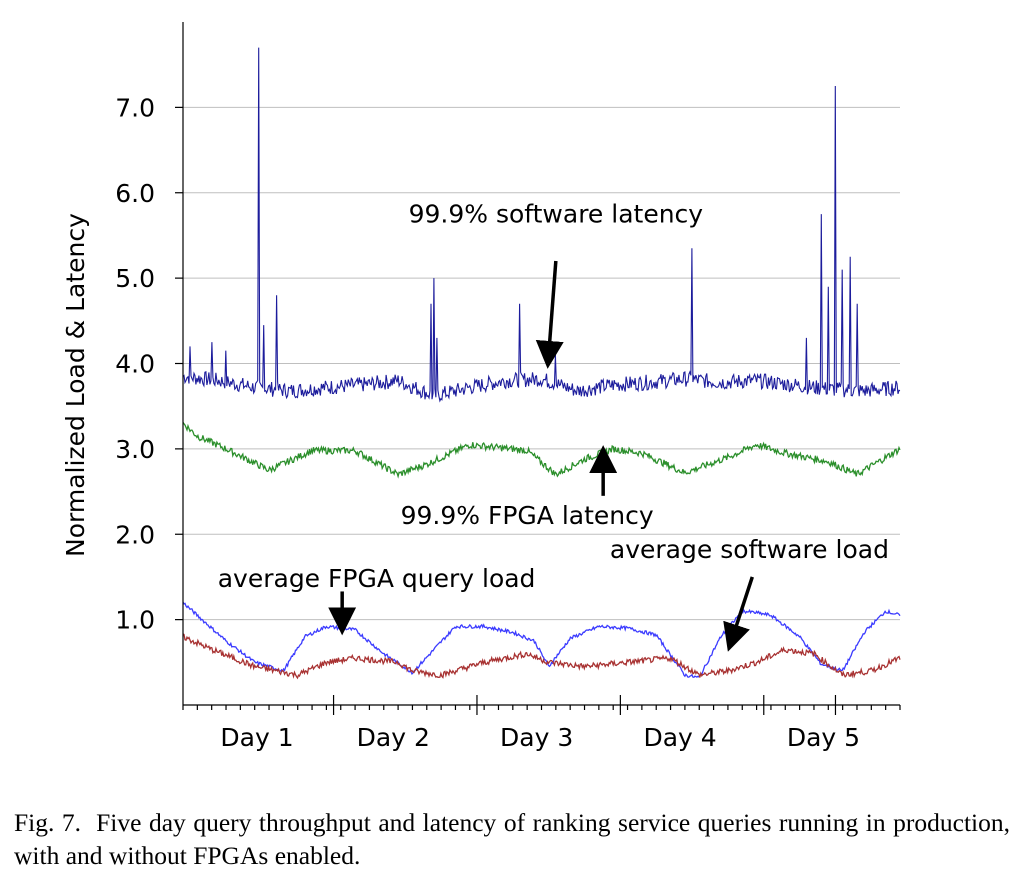  I want to click on x-tick-label: Day 1, so click(256, 737).